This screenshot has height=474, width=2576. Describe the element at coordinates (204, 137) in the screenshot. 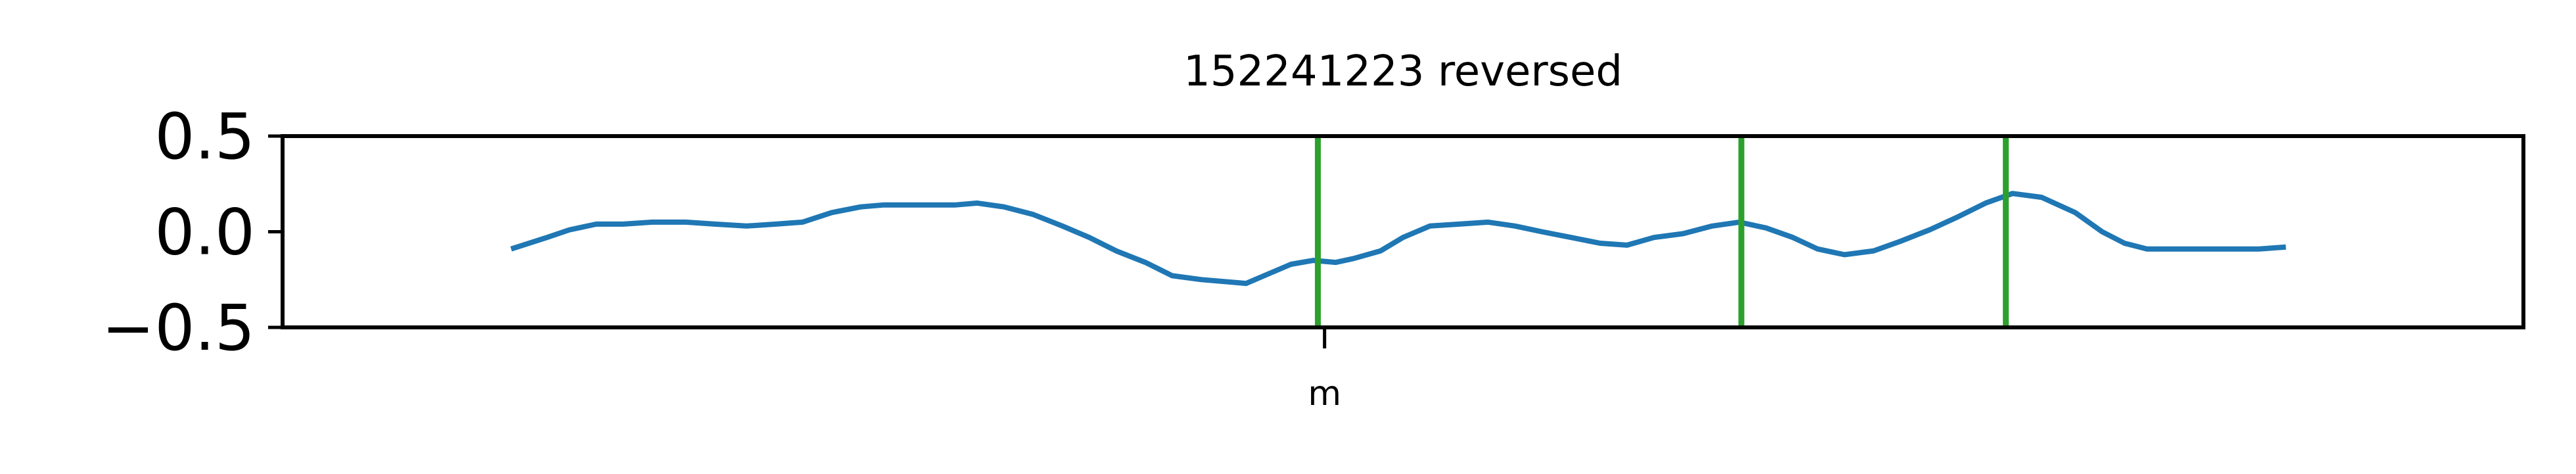

I see `y-tick-label: 0.5` at that location.